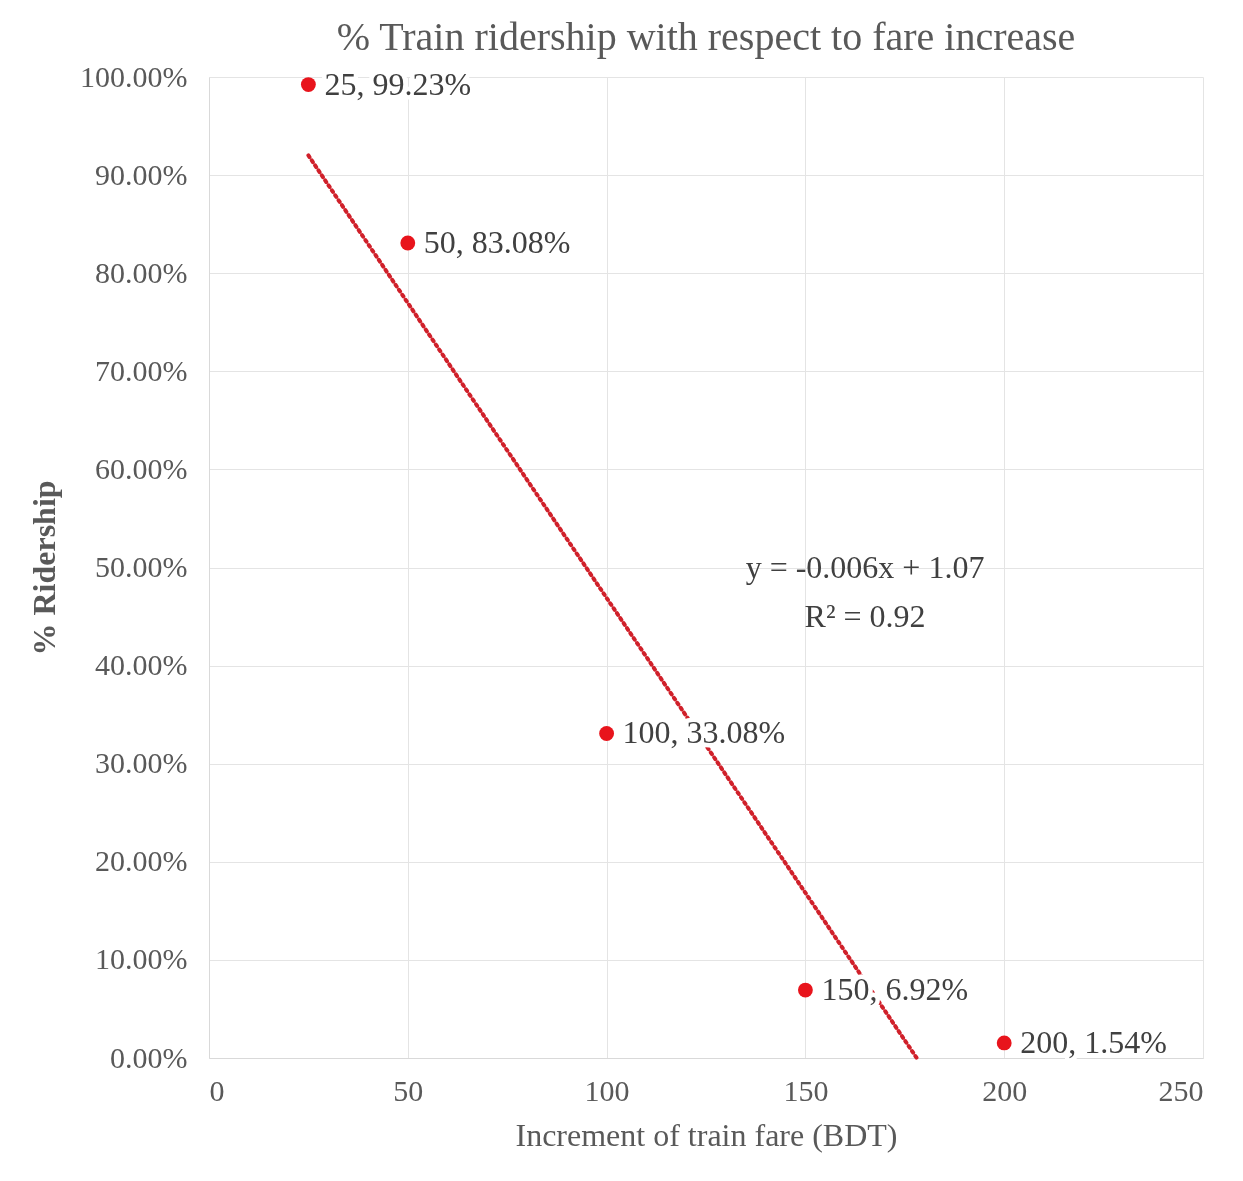  What do you see at coordinates (141, 763) in the screenshot?
I see `y-tick-label: 30.00%` at bounding box center [141, 763].